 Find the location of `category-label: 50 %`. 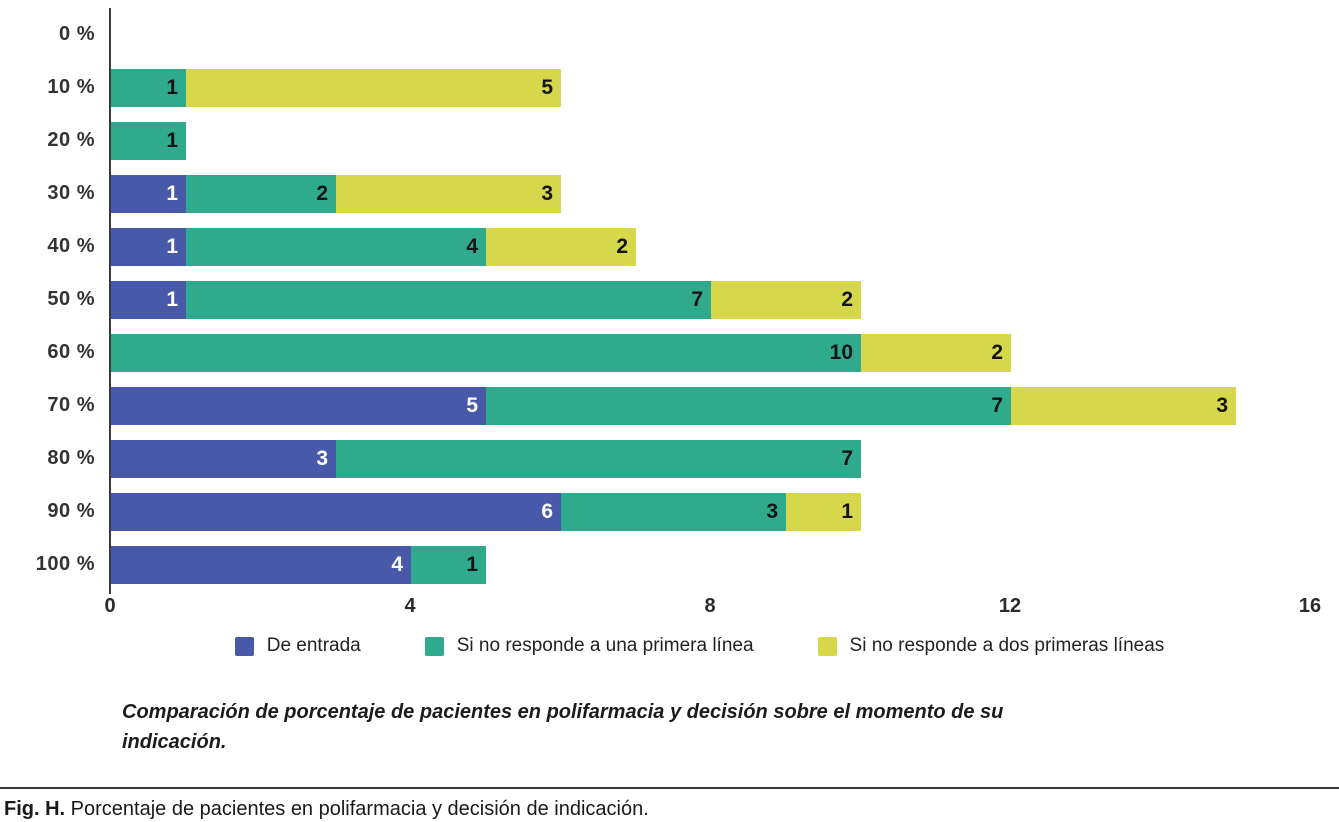

category-label: 50 % is located at coordinates (71, 299).